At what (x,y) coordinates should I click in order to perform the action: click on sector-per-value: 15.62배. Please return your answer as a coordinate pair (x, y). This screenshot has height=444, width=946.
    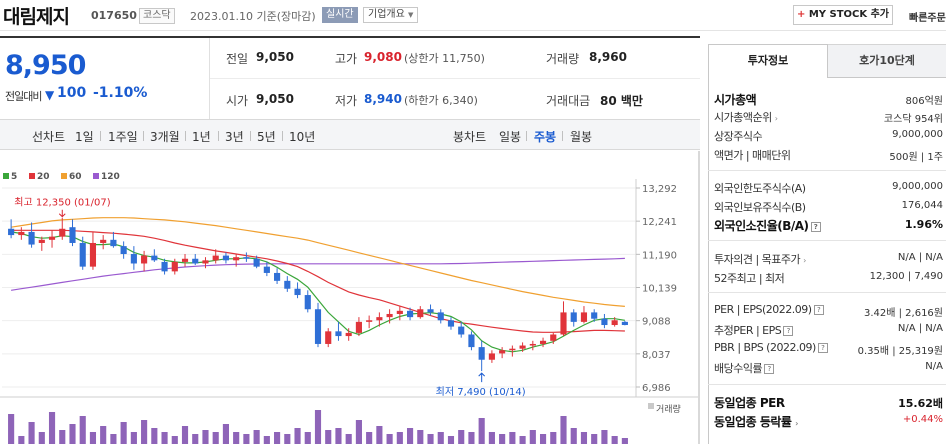
    Looking at the image, I should click on (920, 403).